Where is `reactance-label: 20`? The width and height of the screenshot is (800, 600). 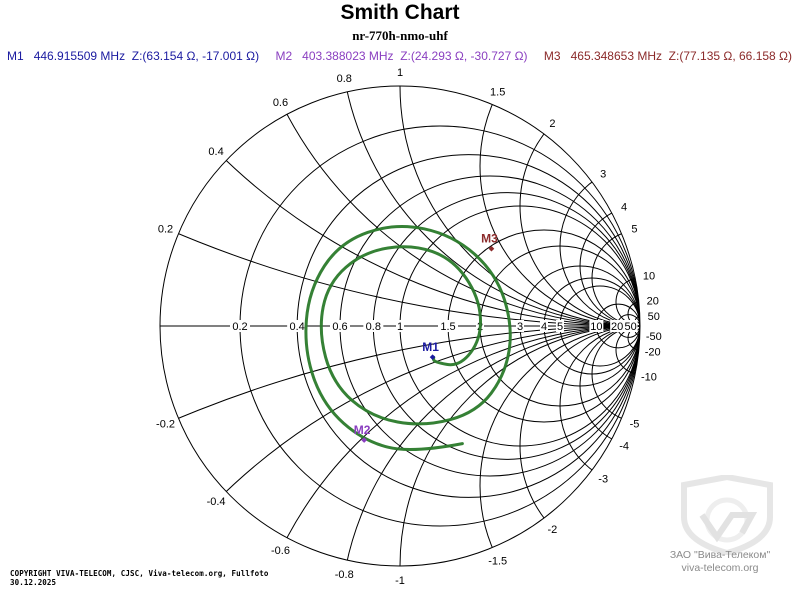 reactance-label: 20 is located at coordinates (653, 302).